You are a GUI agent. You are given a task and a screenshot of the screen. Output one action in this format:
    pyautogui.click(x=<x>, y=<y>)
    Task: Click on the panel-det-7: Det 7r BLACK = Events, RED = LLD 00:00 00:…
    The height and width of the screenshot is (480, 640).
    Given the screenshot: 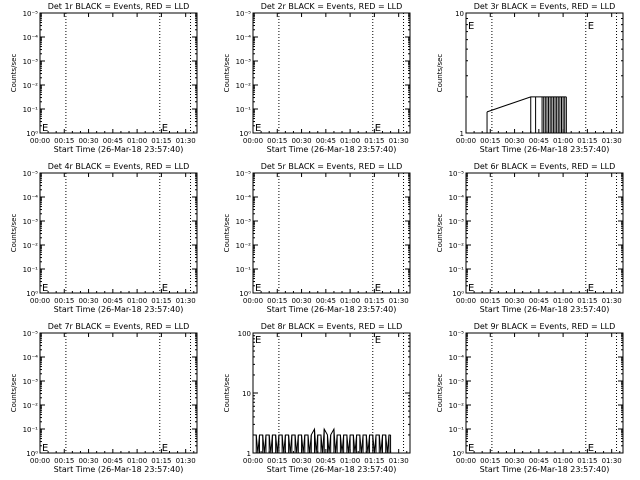 What is the action you would take?
    pyautogui.click(x=104, y=398)
    